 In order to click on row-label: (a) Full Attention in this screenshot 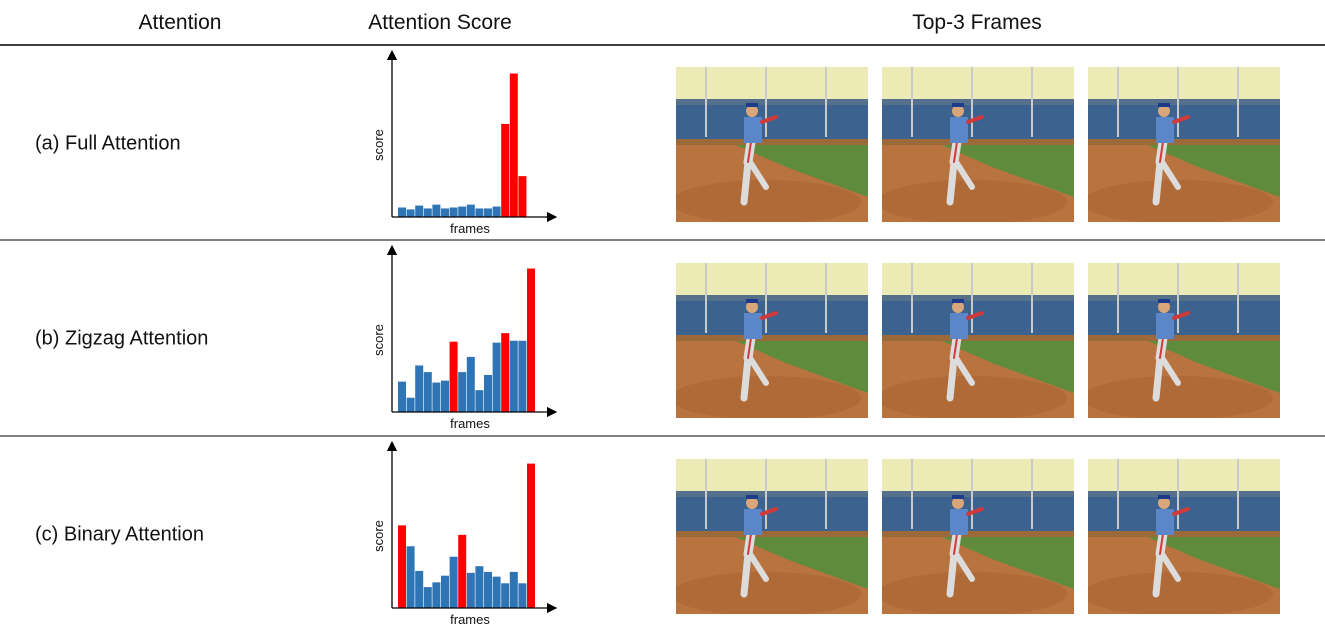, I will do `click(108, 143)`.